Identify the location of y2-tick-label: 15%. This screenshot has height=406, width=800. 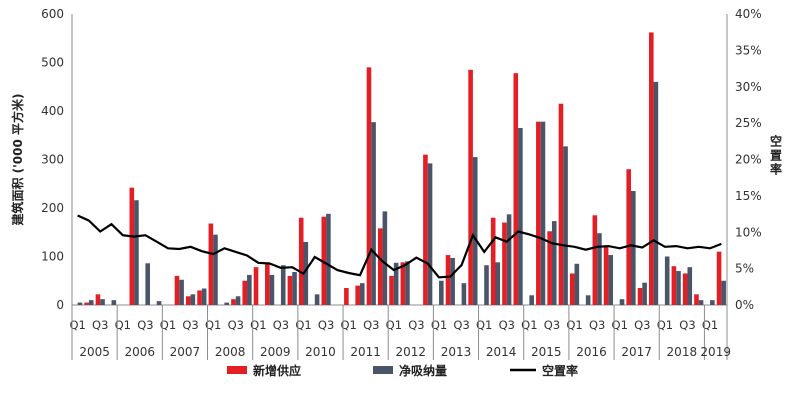
(748, 196).